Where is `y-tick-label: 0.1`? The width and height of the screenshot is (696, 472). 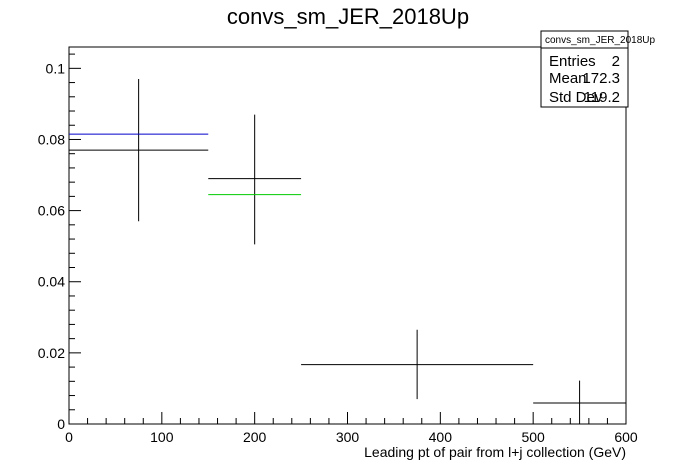 y-tick-label: 0.1 is located at coordinates (56, 68).